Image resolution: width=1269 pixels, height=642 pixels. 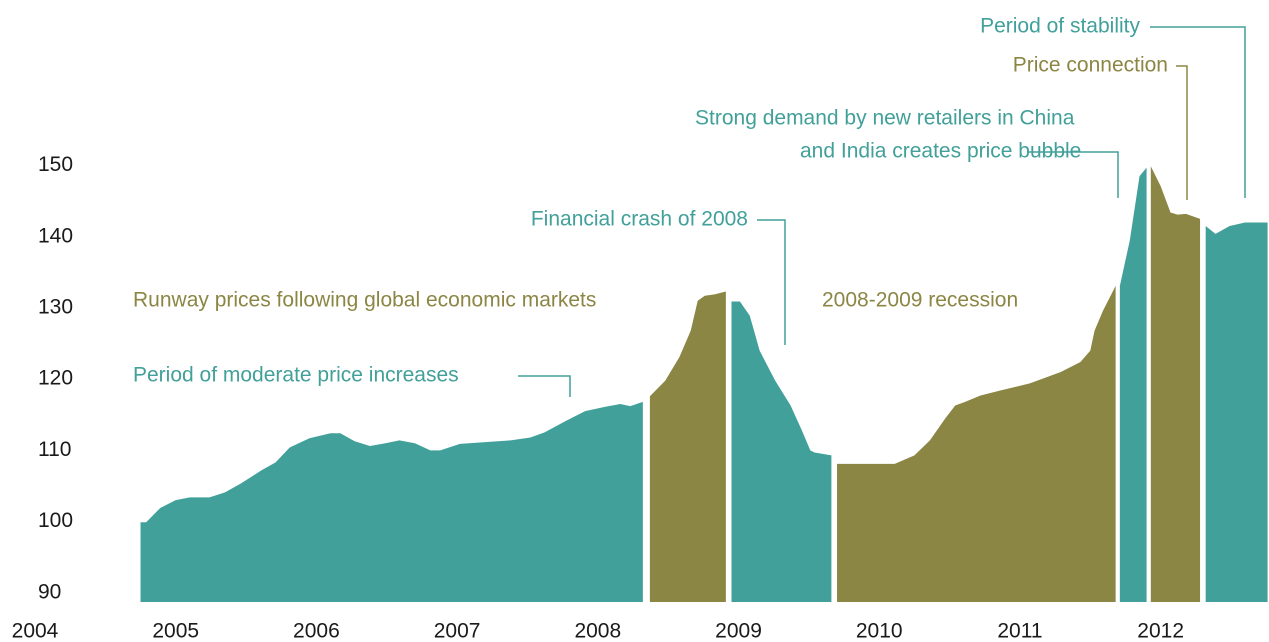 What do you see at coordinates (940, 151) in the screenshot?
I see `annotation: and India creates price bubble` at bounding box center [940, 151].